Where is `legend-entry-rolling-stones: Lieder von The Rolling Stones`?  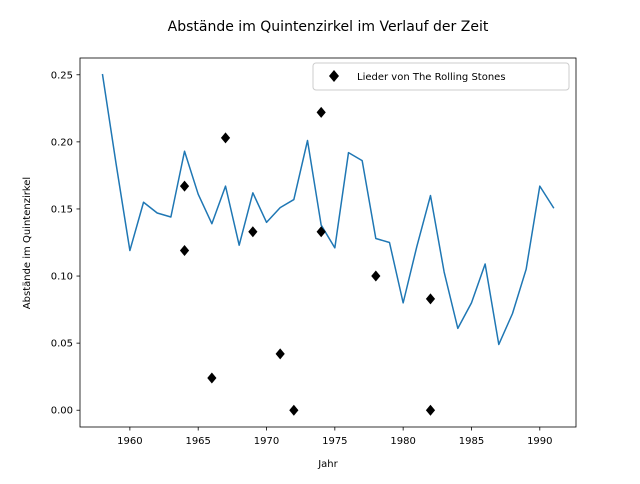 legend-entry-rolling-stones: Lieder von The Rolling Stones is located at coordinates (431, 77).